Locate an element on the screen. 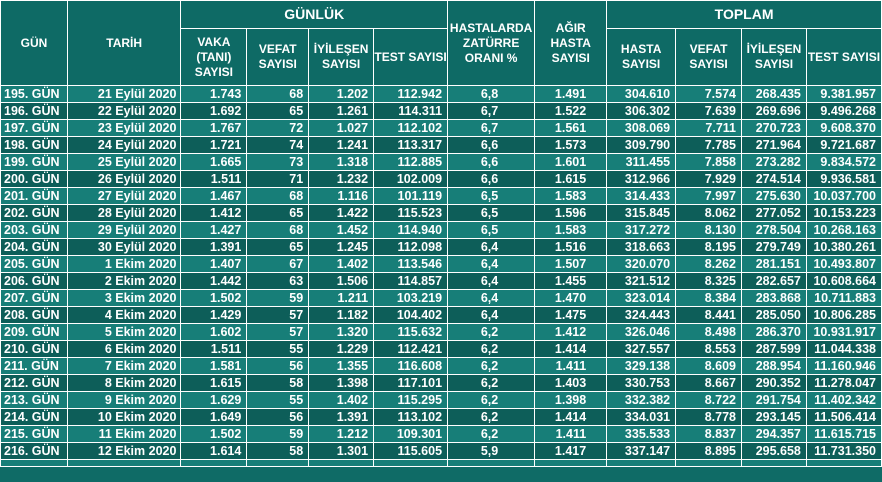  toplam-iyilesen-cell: 291.754 is located at coordinates (774, 400).